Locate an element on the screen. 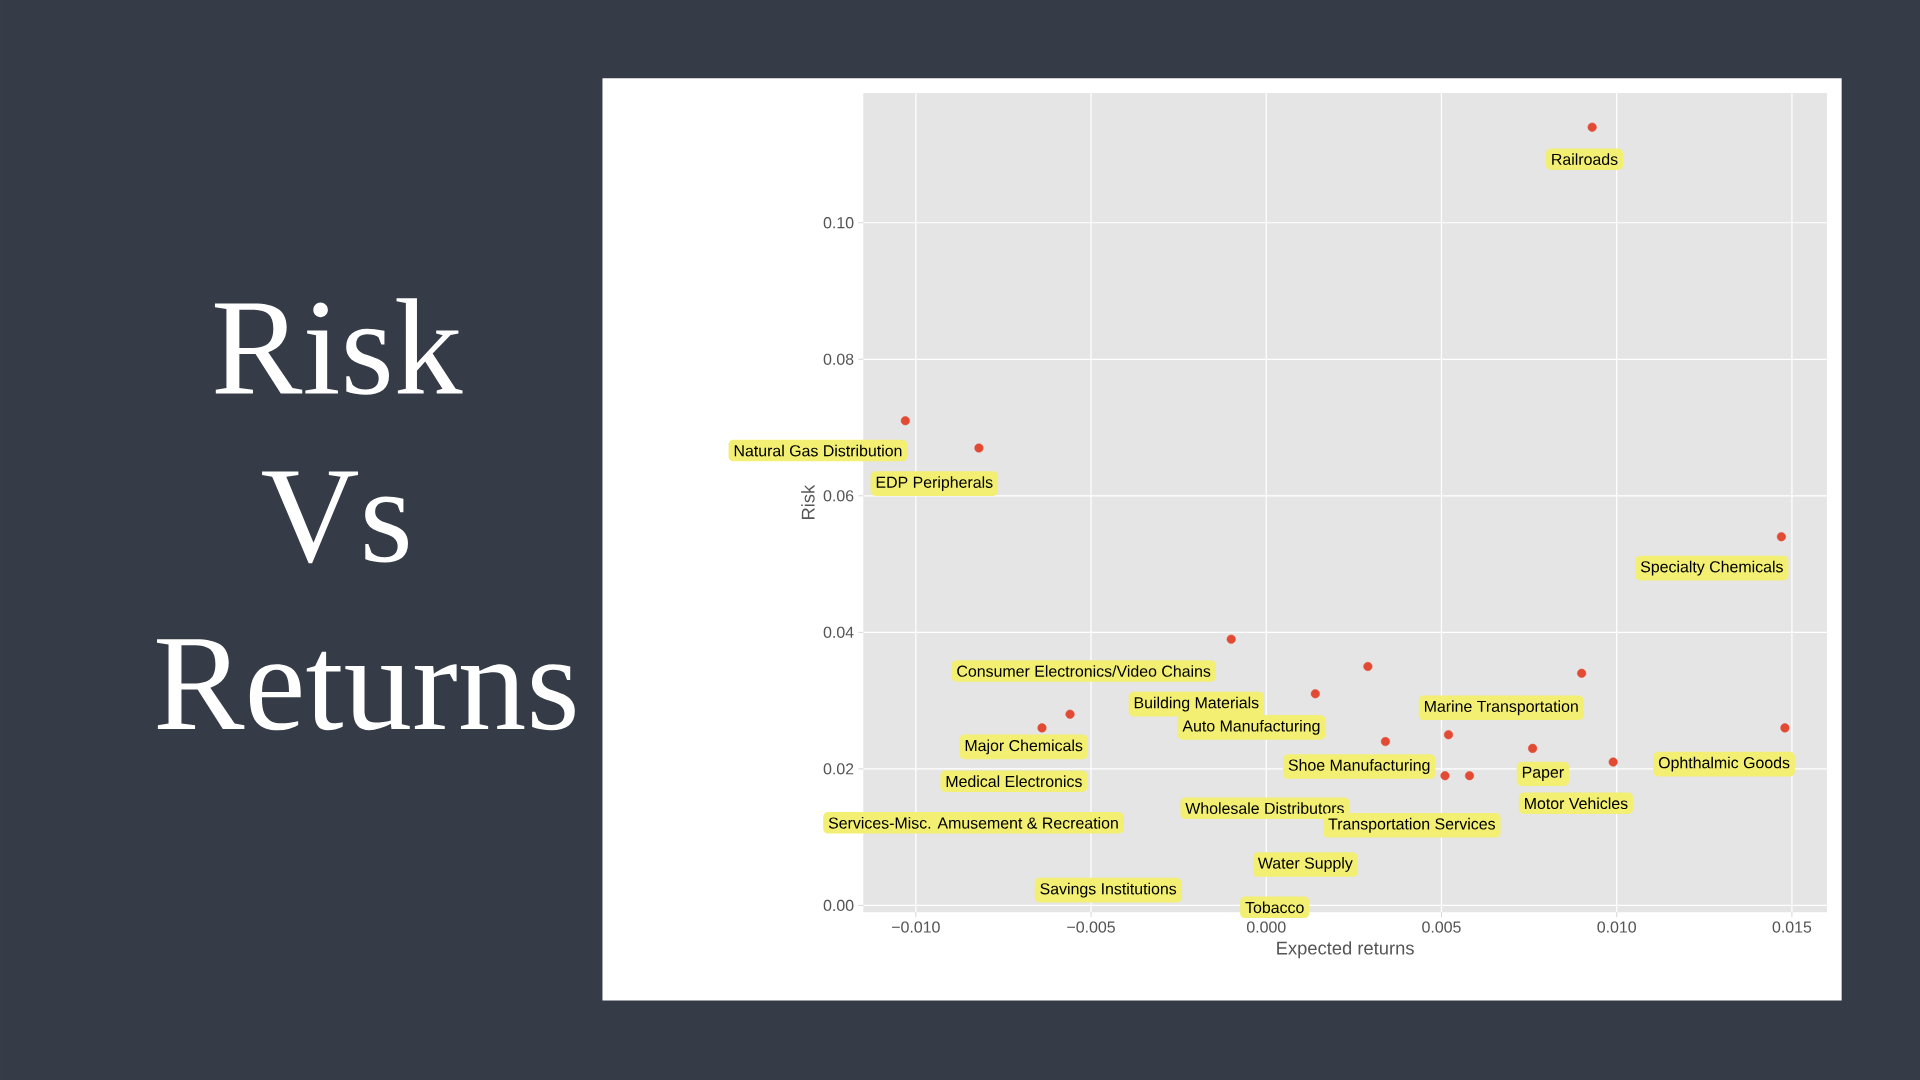 This screenshot has height=1080, width=1920. annotation: Savings Institutions is located at coordinates (1108, 890).